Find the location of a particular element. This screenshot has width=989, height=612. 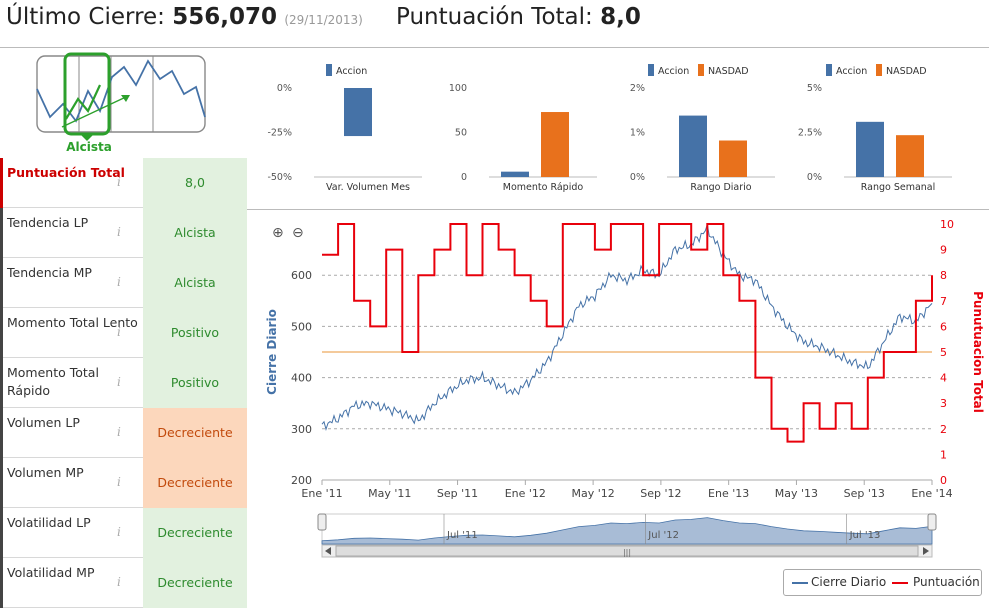

signal-row: Puntuación Total i 8,0 is located at coordinates (123, 183).